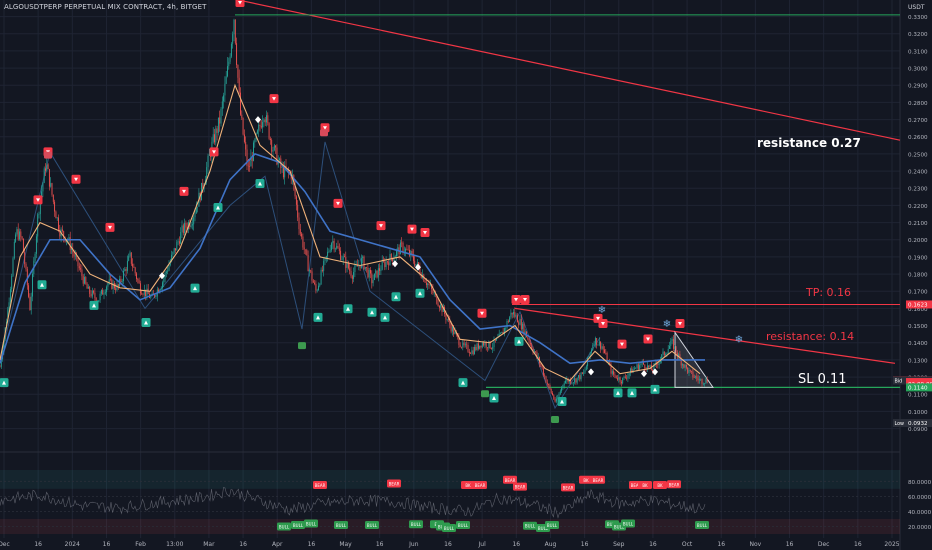 This screenshot has width=932, height=550. What do you see at coordinates (140, 544) in the screenshot?
I see `time-tick-label: Feb` at bounding box center [140, 544].